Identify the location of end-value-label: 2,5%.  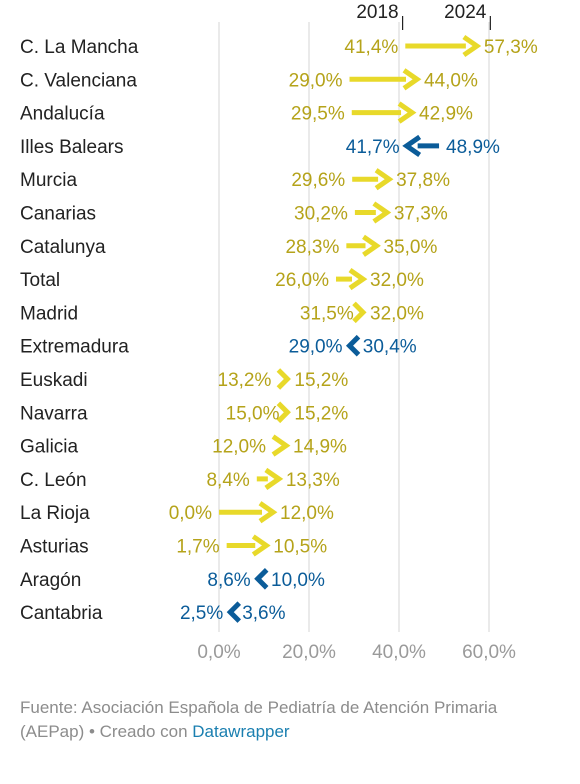
(201, 613).